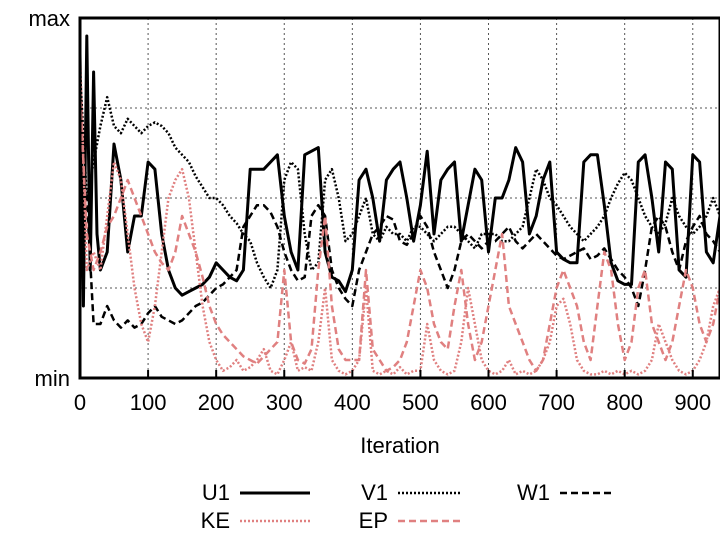 The image size is (720, 537). I want to click on x-axis-label: Iteration, so click(400, 445).